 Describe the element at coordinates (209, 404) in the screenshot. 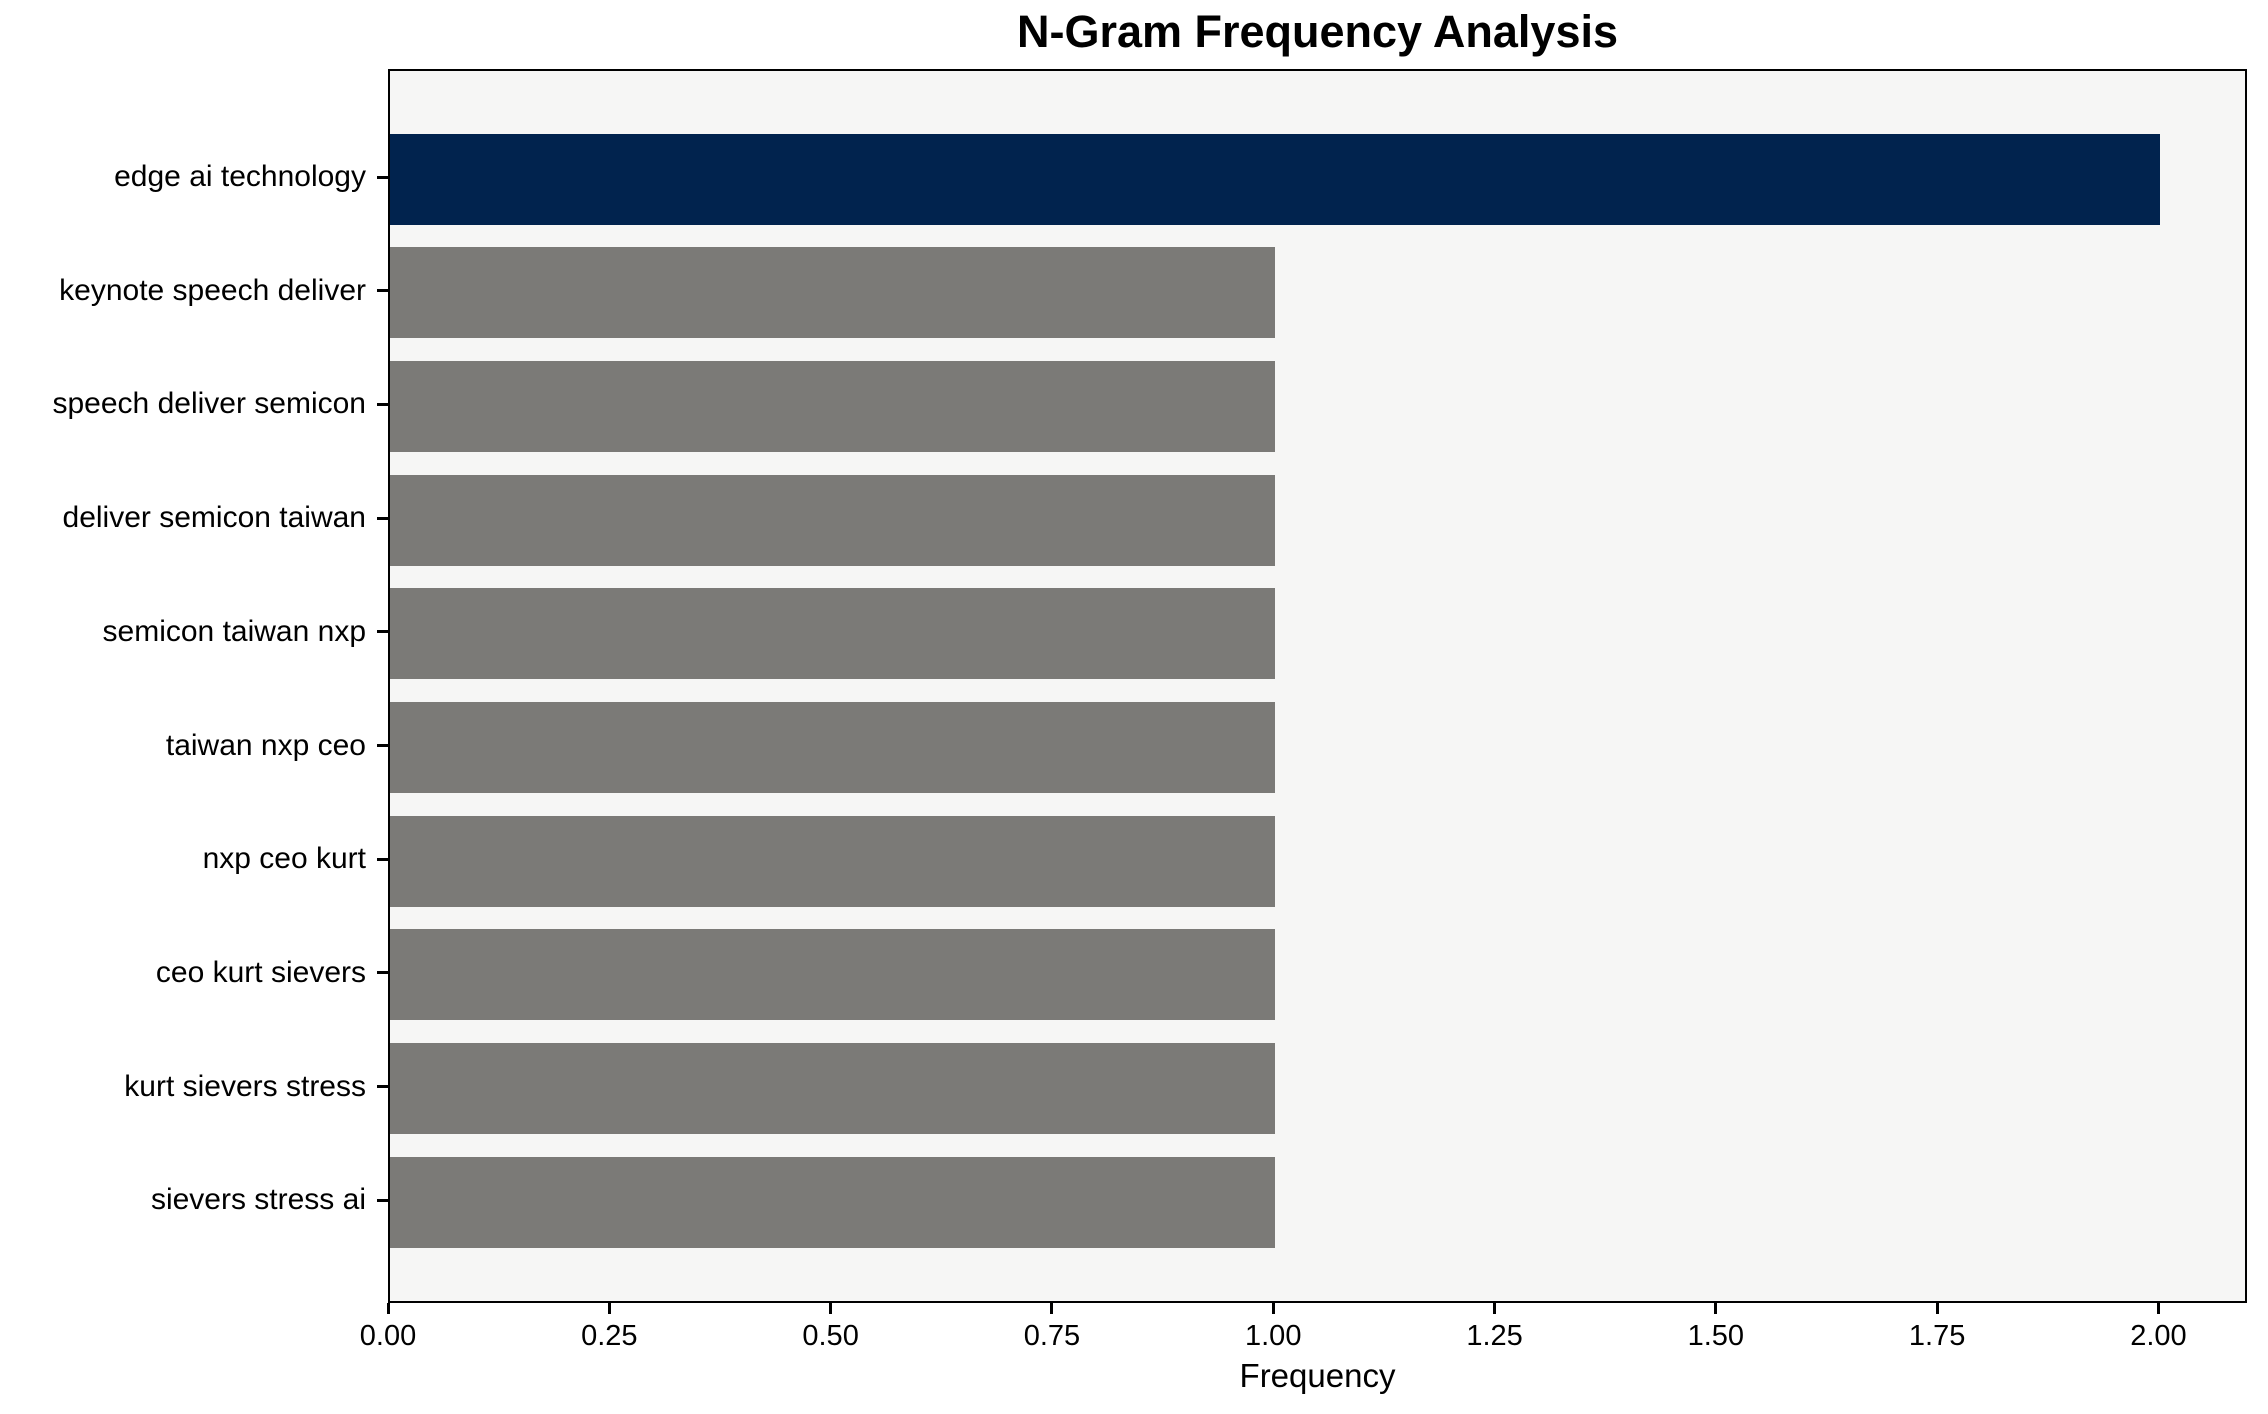

I see `y-tick-label: speech deliver semicon` at that location.